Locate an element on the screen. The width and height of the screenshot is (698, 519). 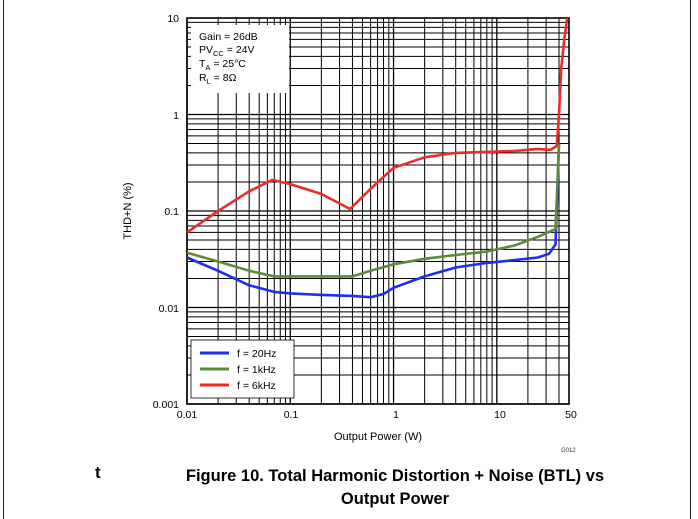
legend-label-20hz: f = 20Hz is located at coordinates (256, 354).